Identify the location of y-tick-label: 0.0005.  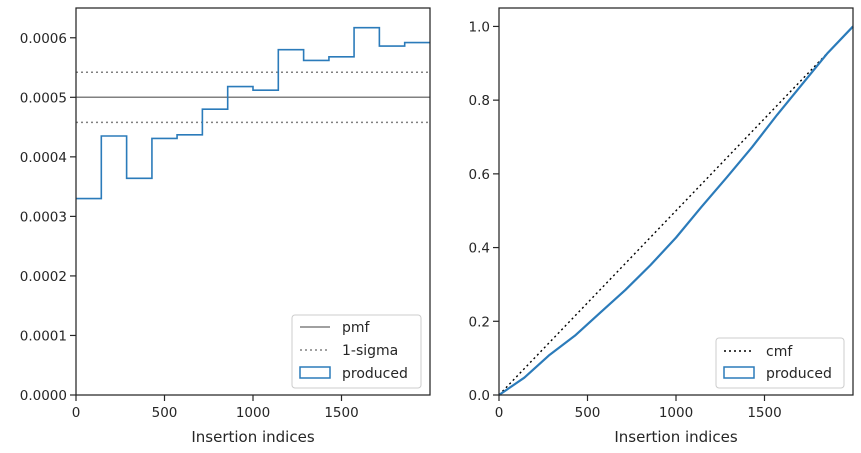
(43, 98).